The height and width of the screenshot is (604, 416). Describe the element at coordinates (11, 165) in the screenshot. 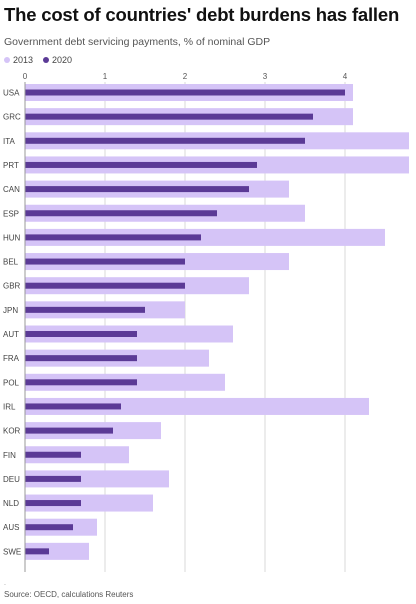

I see `category-label: PRT` at that location.